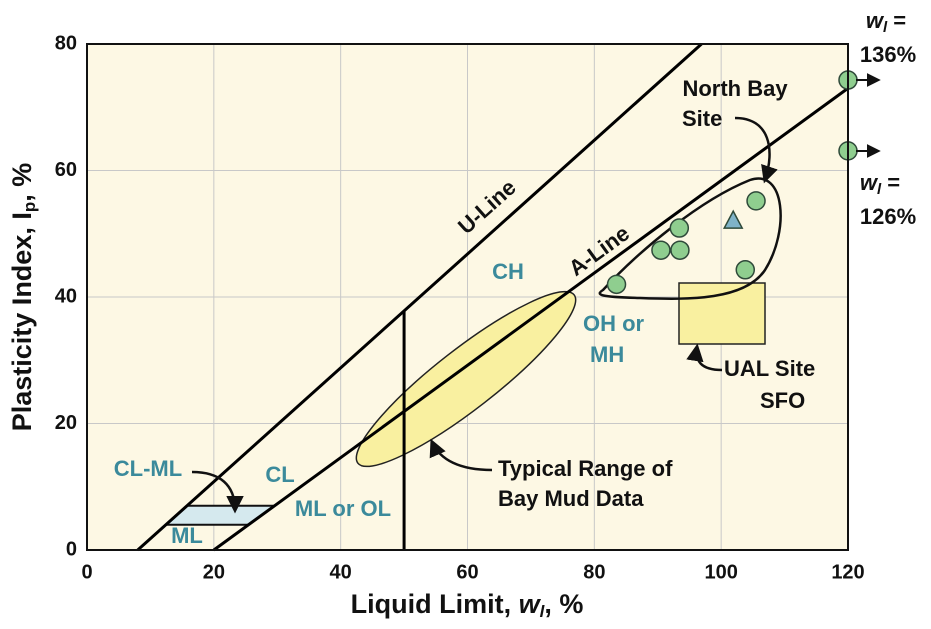 The height and width of the screenshot is (629, 931). I want to click on y-tick-label: 20, so click(66, 423).